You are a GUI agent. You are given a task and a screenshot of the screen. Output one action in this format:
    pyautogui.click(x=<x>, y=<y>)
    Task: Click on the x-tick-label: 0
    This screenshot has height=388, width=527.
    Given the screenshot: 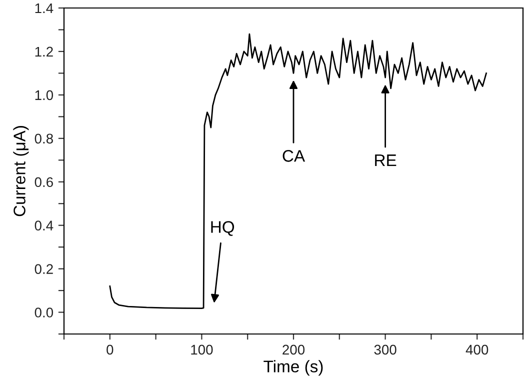 What is the action you would take?
    pyautogui.click(x=110, y=349)
    